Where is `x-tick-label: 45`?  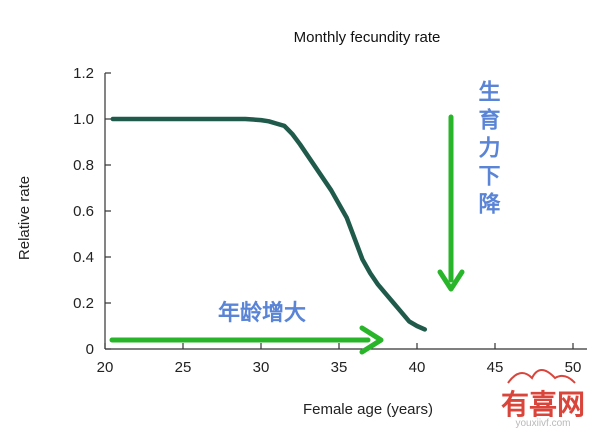 x-tick-label: 45 is located at coordinates (495, 367).